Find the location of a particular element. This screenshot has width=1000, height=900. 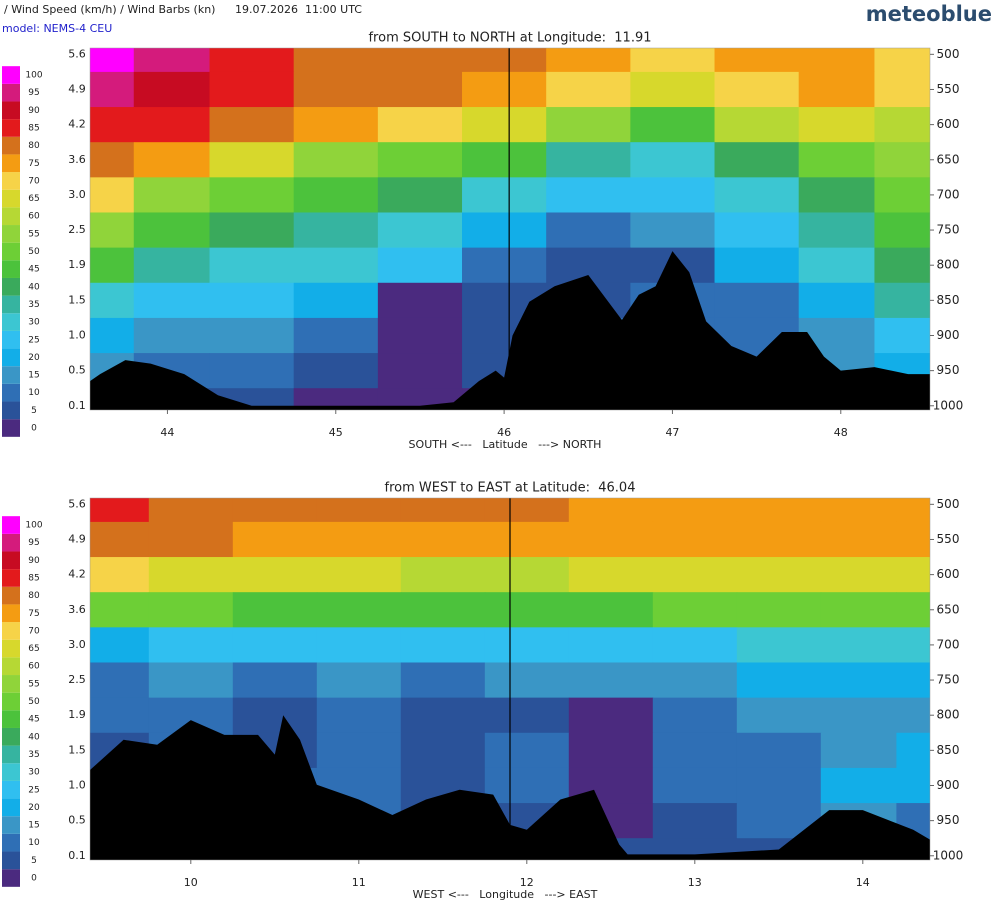

colorbar-label: 75 is located at coordinates (33, 164).